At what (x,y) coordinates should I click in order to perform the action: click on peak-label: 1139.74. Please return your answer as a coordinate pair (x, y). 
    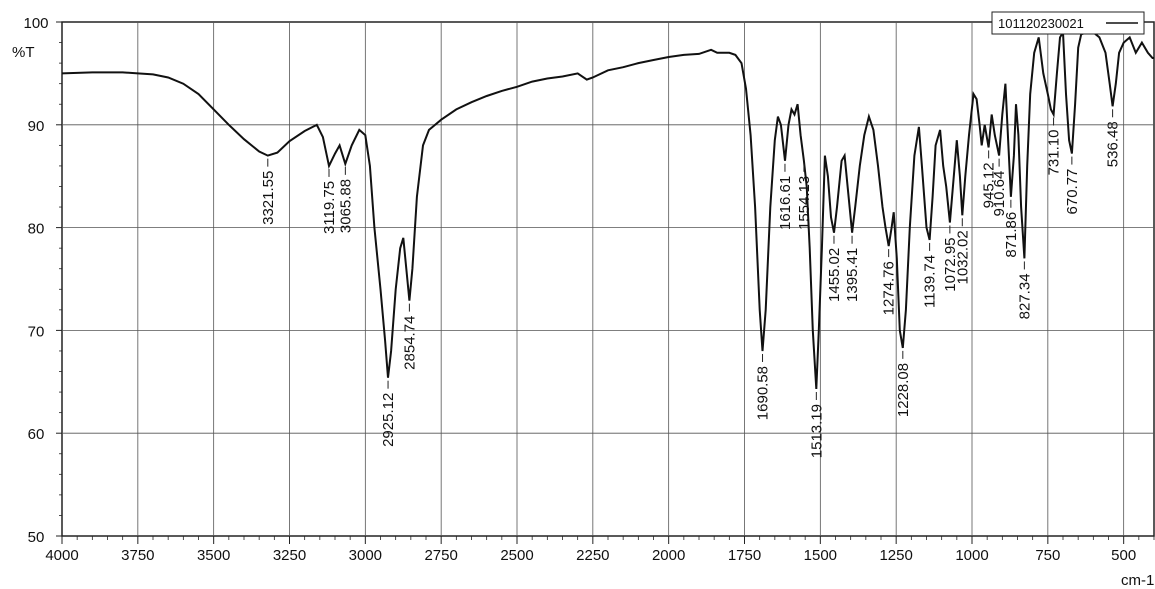
    Looking at the image, I should click on (930, 281).